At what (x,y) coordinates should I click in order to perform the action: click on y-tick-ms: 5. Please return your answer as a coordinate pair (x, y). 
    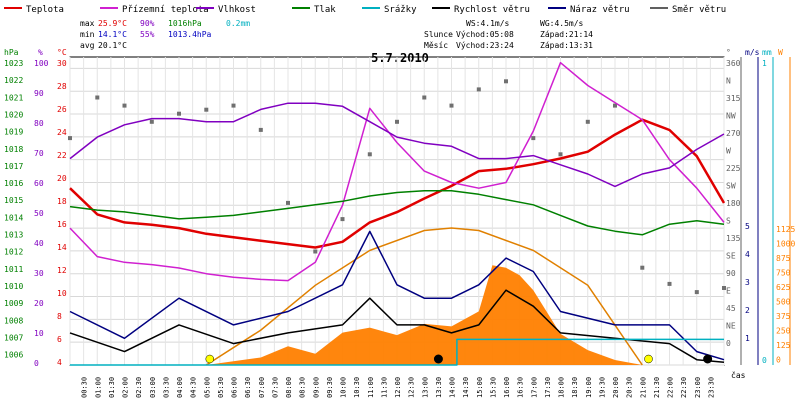
    Looking at the image, I should click on (747, 226).